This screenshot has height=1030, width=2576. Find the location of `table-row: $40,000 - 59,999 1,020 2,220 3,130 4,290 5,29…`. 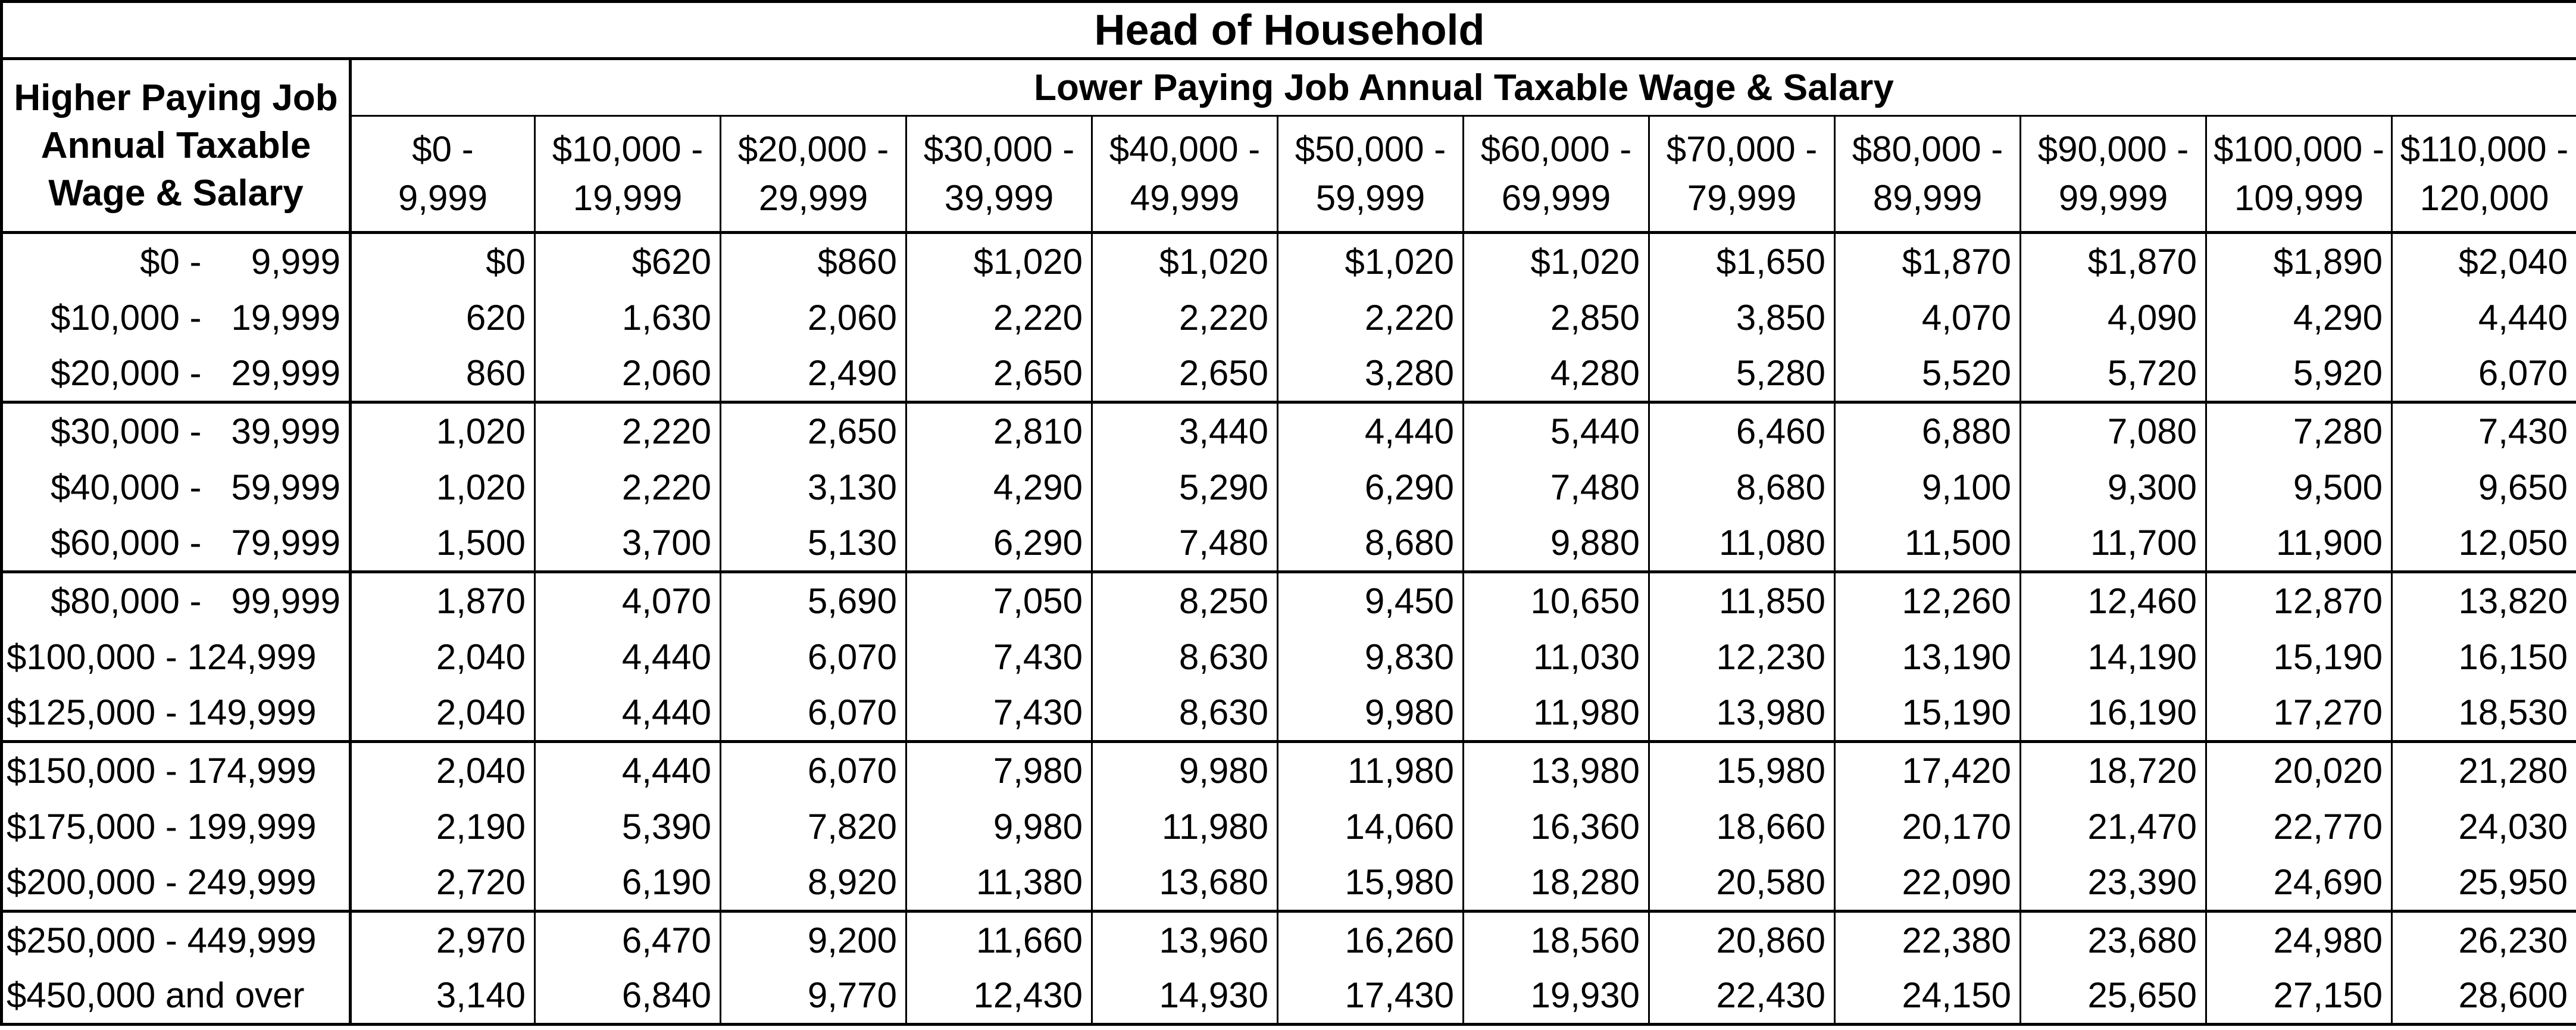

table-row: $40,000 - 59,999 1,020 2,220 3,130 4,290 5,29… is located at coordinates (1288, 487).